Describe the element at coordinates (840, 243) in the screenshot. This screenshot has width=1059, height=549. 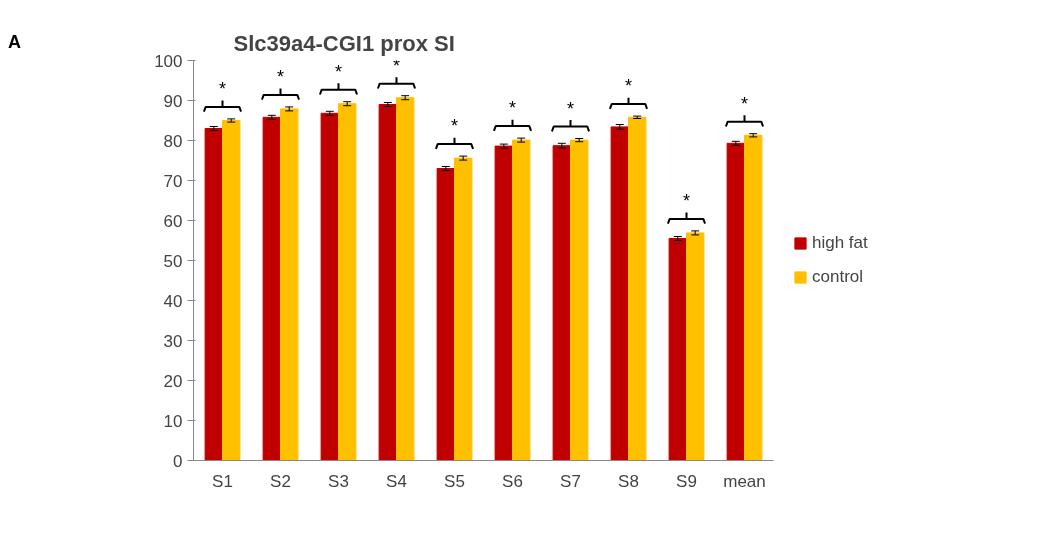
I see `legend-label: high fat` at that location.